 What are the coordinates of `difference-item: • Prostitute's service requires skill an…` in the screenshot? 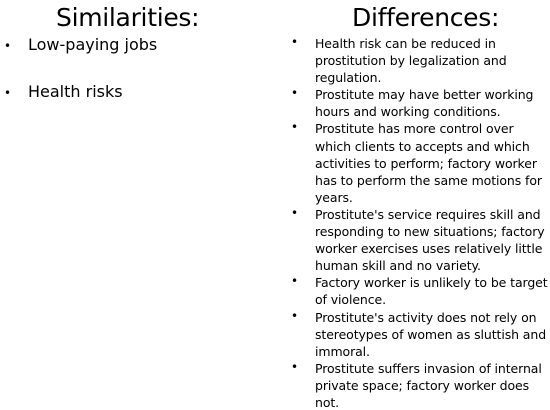 It's located at (417, 240).